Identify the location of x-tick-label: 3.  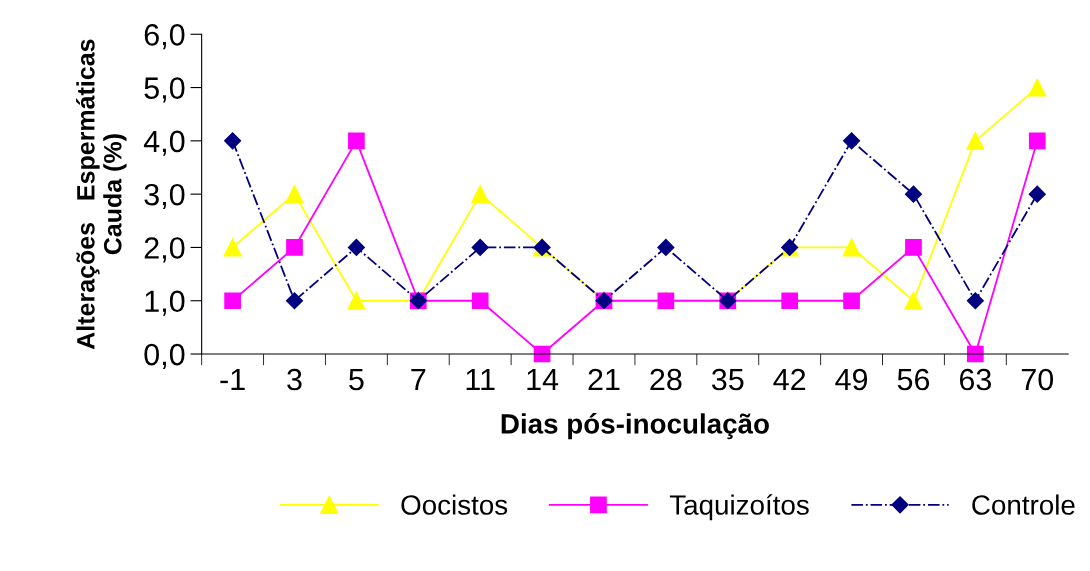
(294, 379).